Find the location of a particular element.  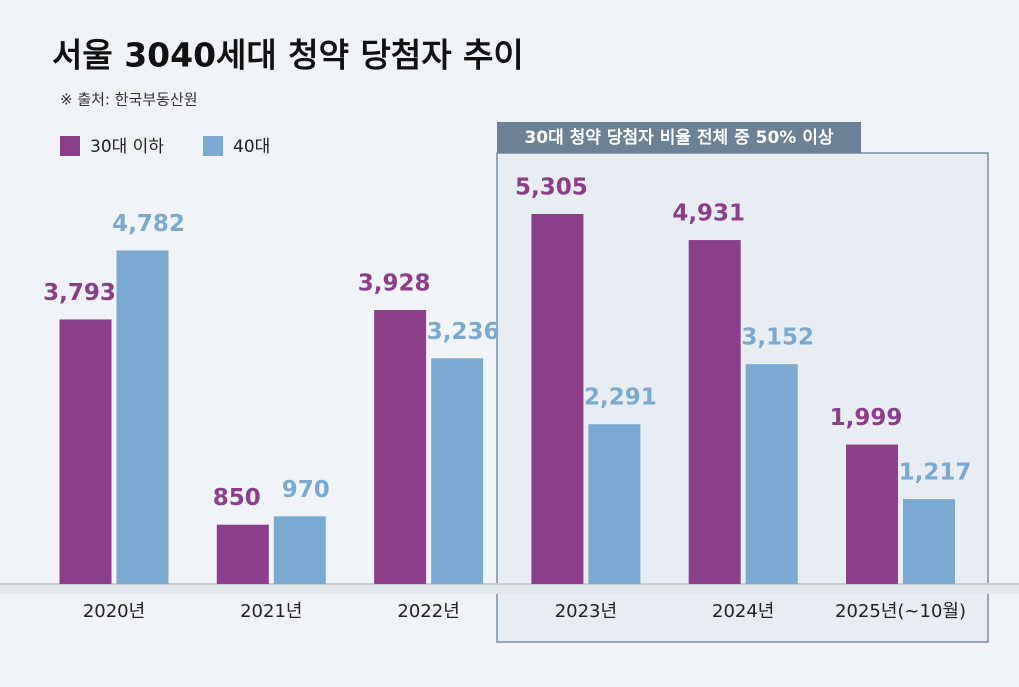

x-tick-label: 2023년 is located at coordinates (586, 611).